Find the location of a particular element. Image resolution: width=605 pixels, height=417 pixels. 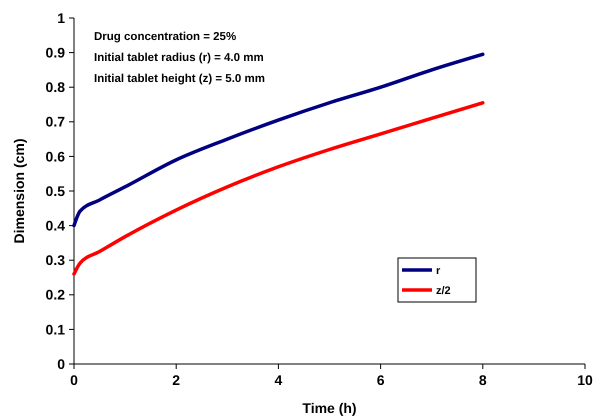

y-tick-label: 0 is located at coordinates (61, 364).